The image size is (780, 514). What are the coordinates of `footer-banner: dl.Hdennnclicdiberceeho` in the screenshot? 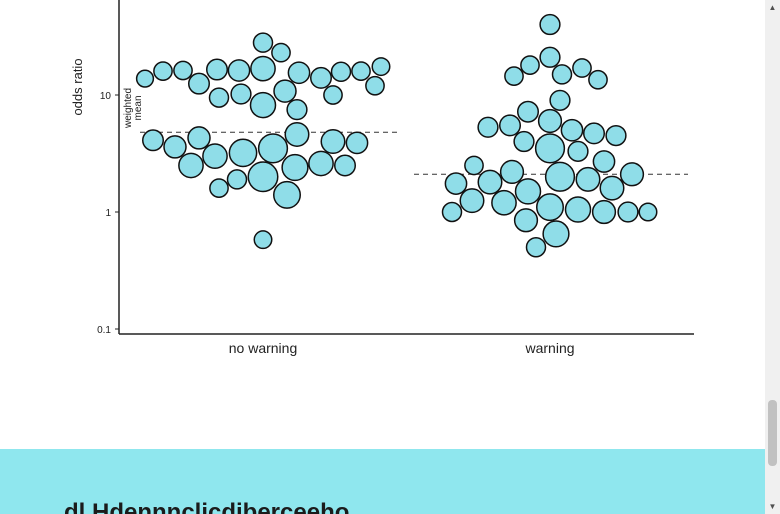 It's located at (382, 481).